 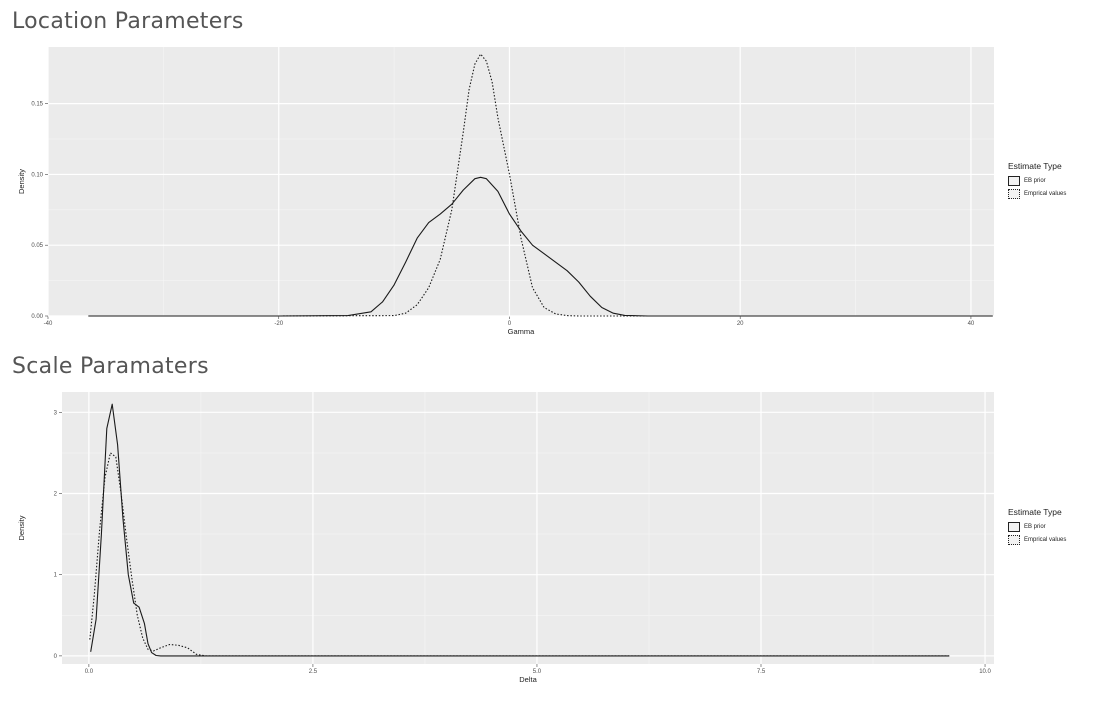 I want to click on x-tick-label: 0, so click(x=510, y=324).